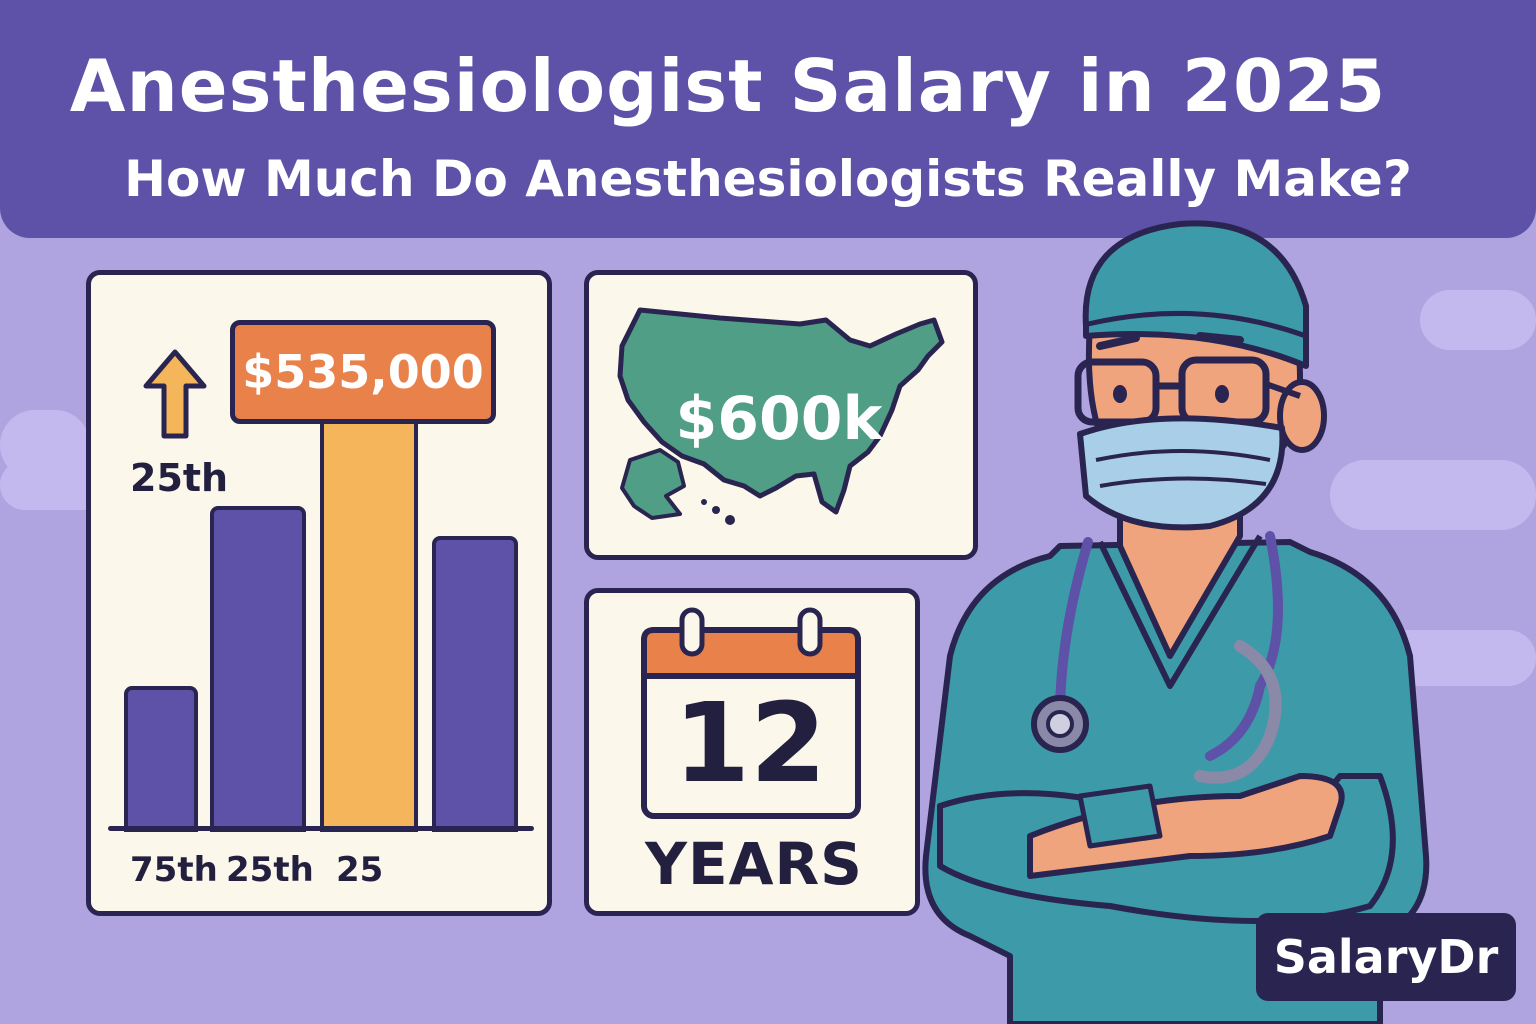 The width and height of the screenshot is (1536, 1024). Describe the element at coordinates (360, 870) in the screenshot. I see `x-label-3: 25` at that location.